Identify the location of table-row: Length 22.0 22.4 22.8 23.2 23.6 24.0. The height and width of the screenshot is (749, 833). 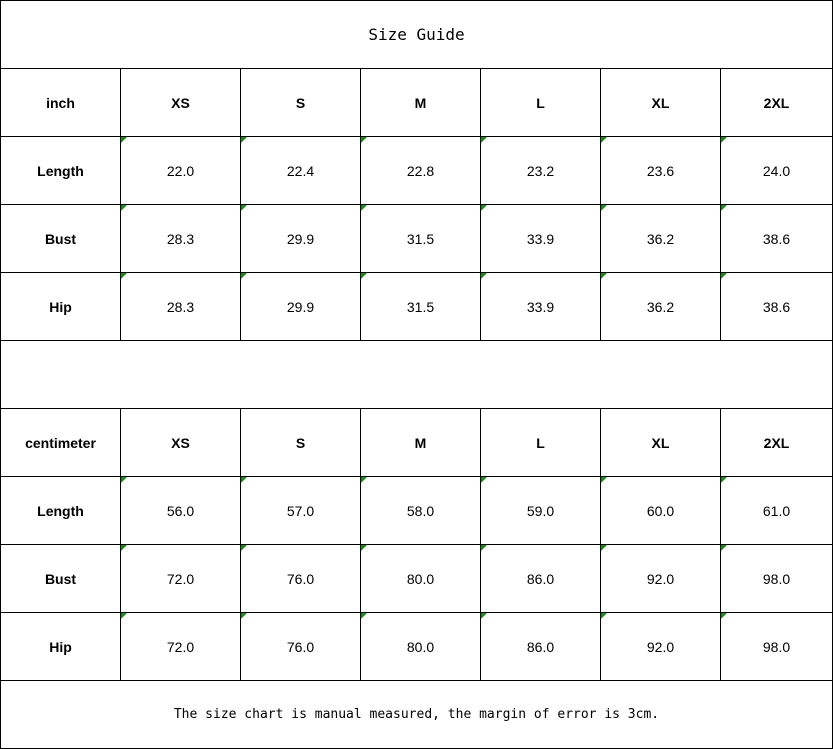
(416, 170).